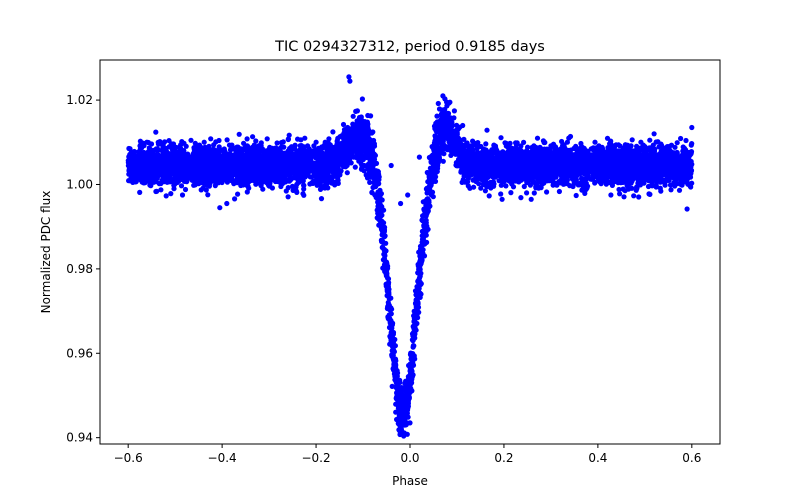  I want to click on chart-title: TIC 0294327312, period 0.9185 days, so click(409, 47).